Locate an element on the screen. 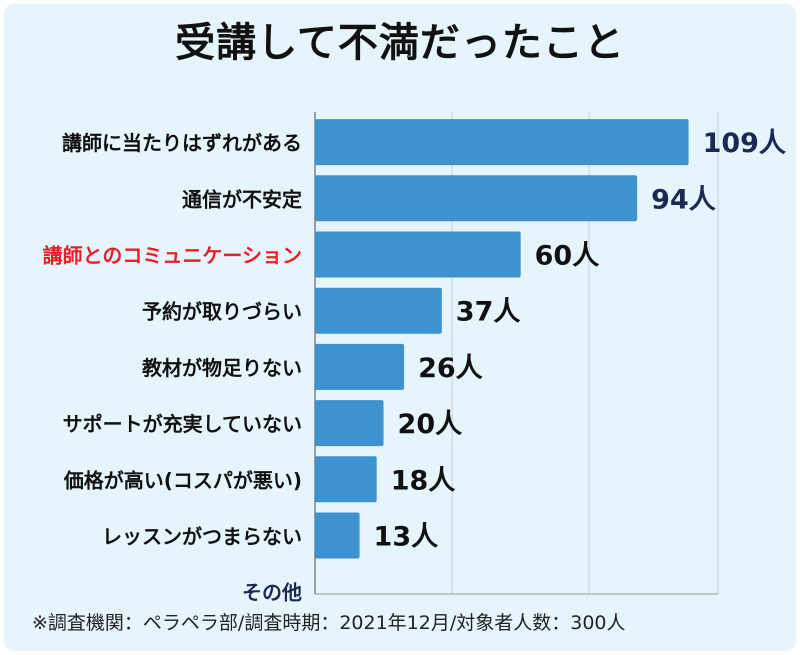  footnote: ※調査機関：ペラペラ部/調査時期：2021年12月/対象者人数：300人 is located at coordinates (329, 623).